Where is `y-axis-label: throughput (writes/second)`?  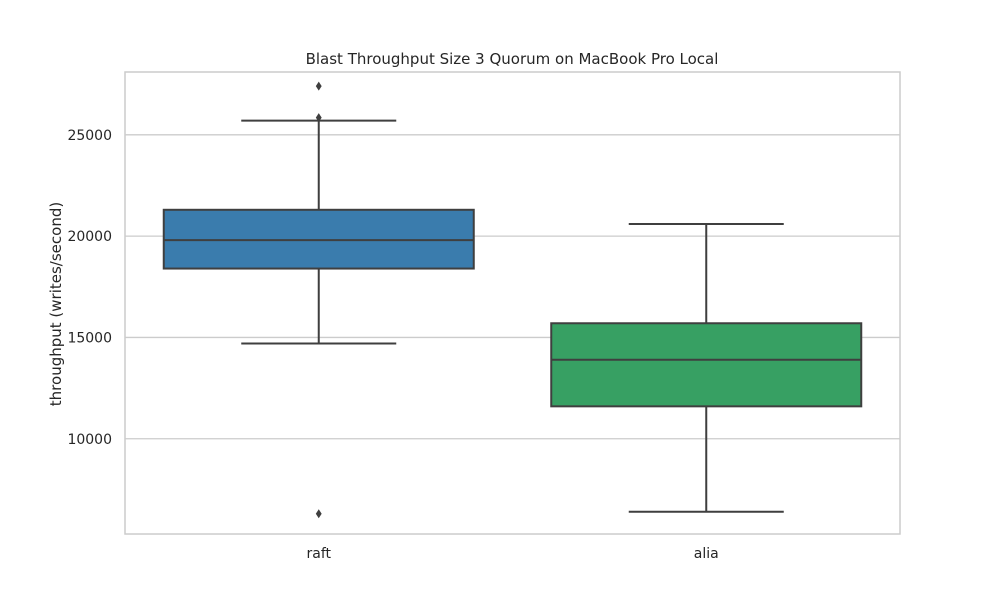 y-axis-label: throughput (writes/second) is located at coordinates (56, 304).